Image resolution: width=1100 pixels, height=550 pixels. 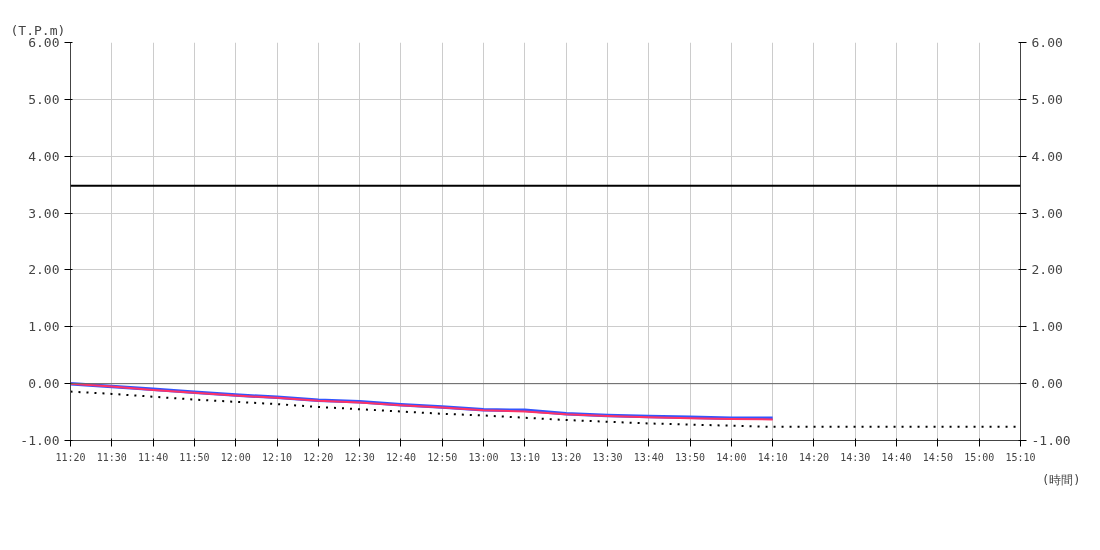 I want to click on y-tick-label: 1.00, so click(x=44, y=327).